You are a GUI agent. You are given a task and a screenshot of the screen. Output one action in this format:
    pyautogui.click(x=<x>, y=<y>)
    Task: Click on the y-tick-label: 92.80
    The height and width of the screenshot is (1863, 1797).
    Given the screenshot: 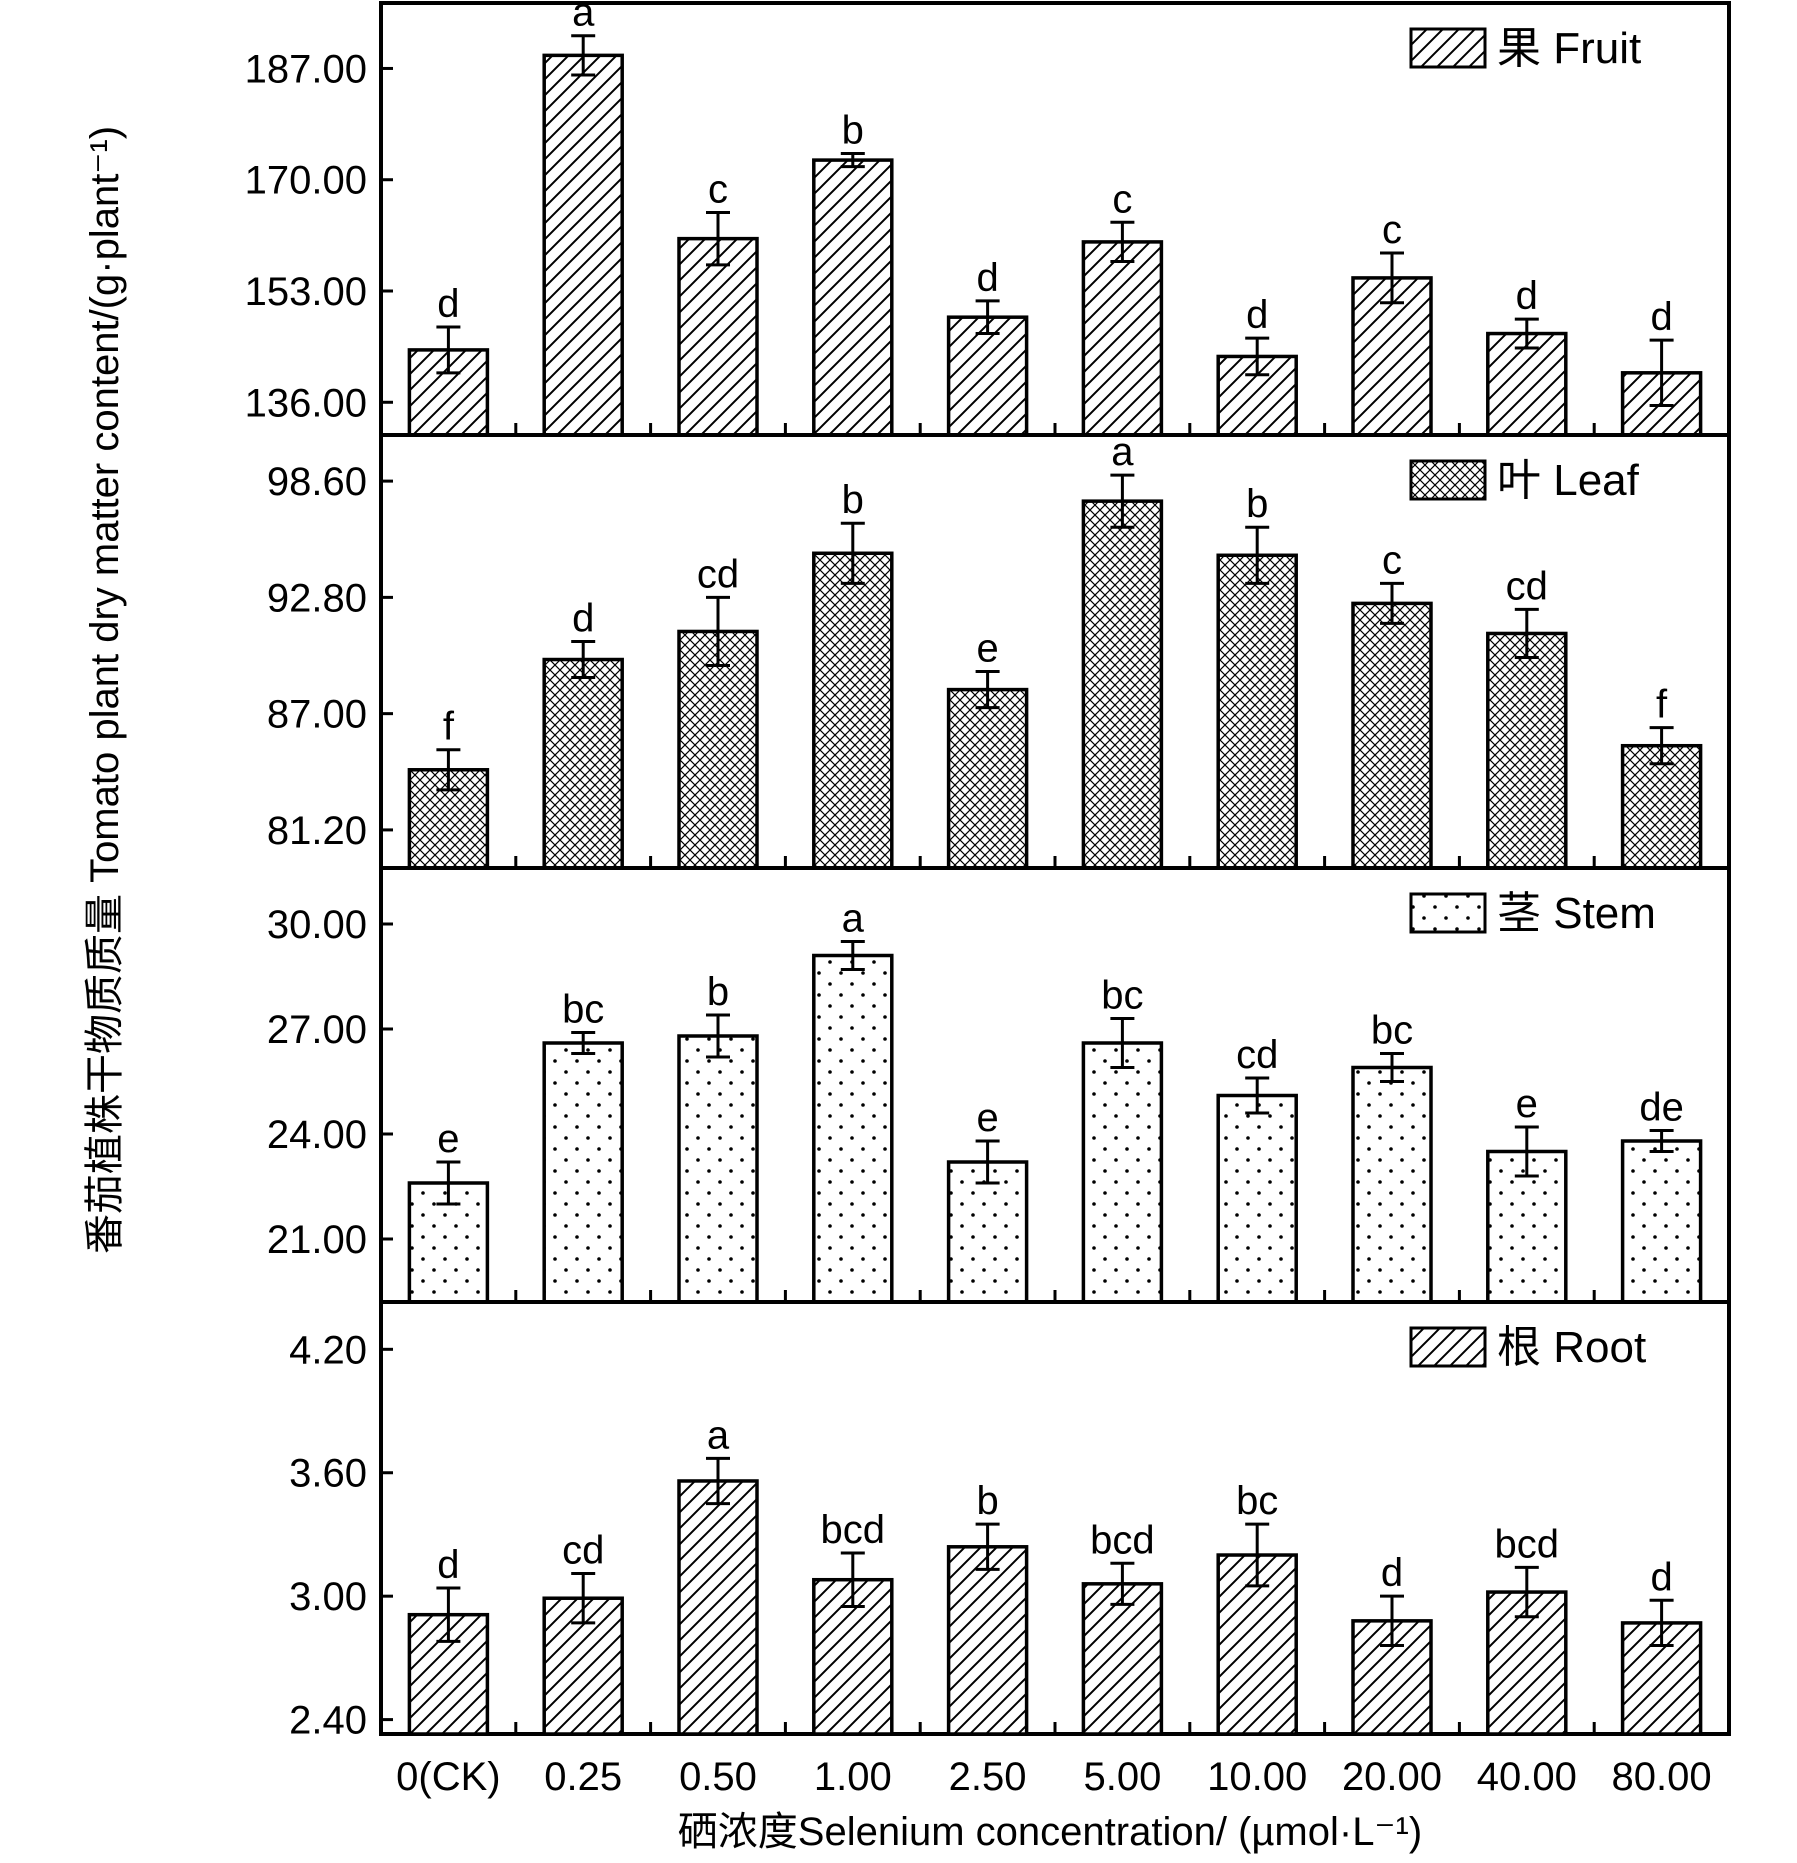 What is the action you would take?
    pyautogui.click(x=317, y=598)
    